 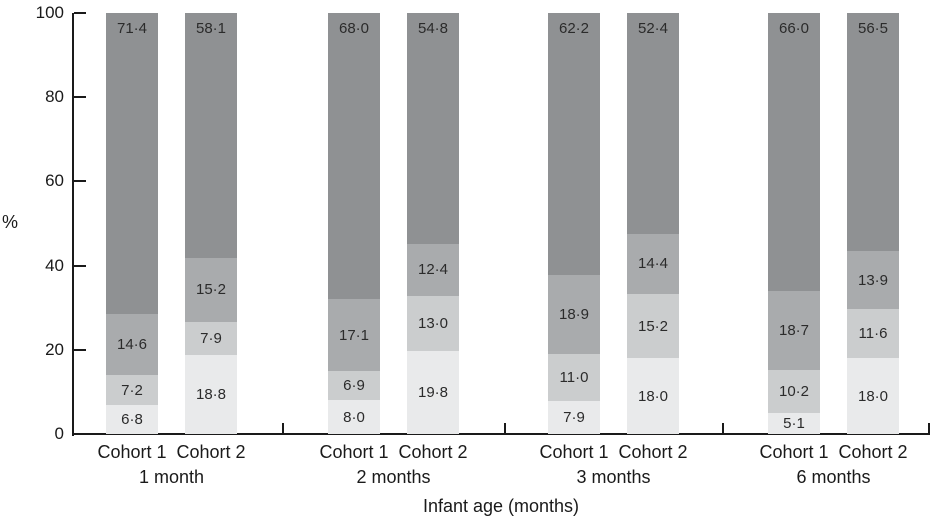 I want to click on bar-segment: 17·1, so click(x=354, y=335).